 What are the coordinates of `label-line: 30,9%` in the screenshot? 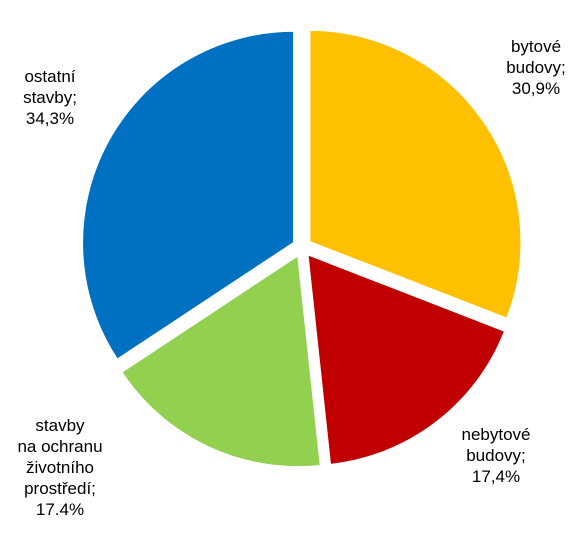 It's located at (536, 88).